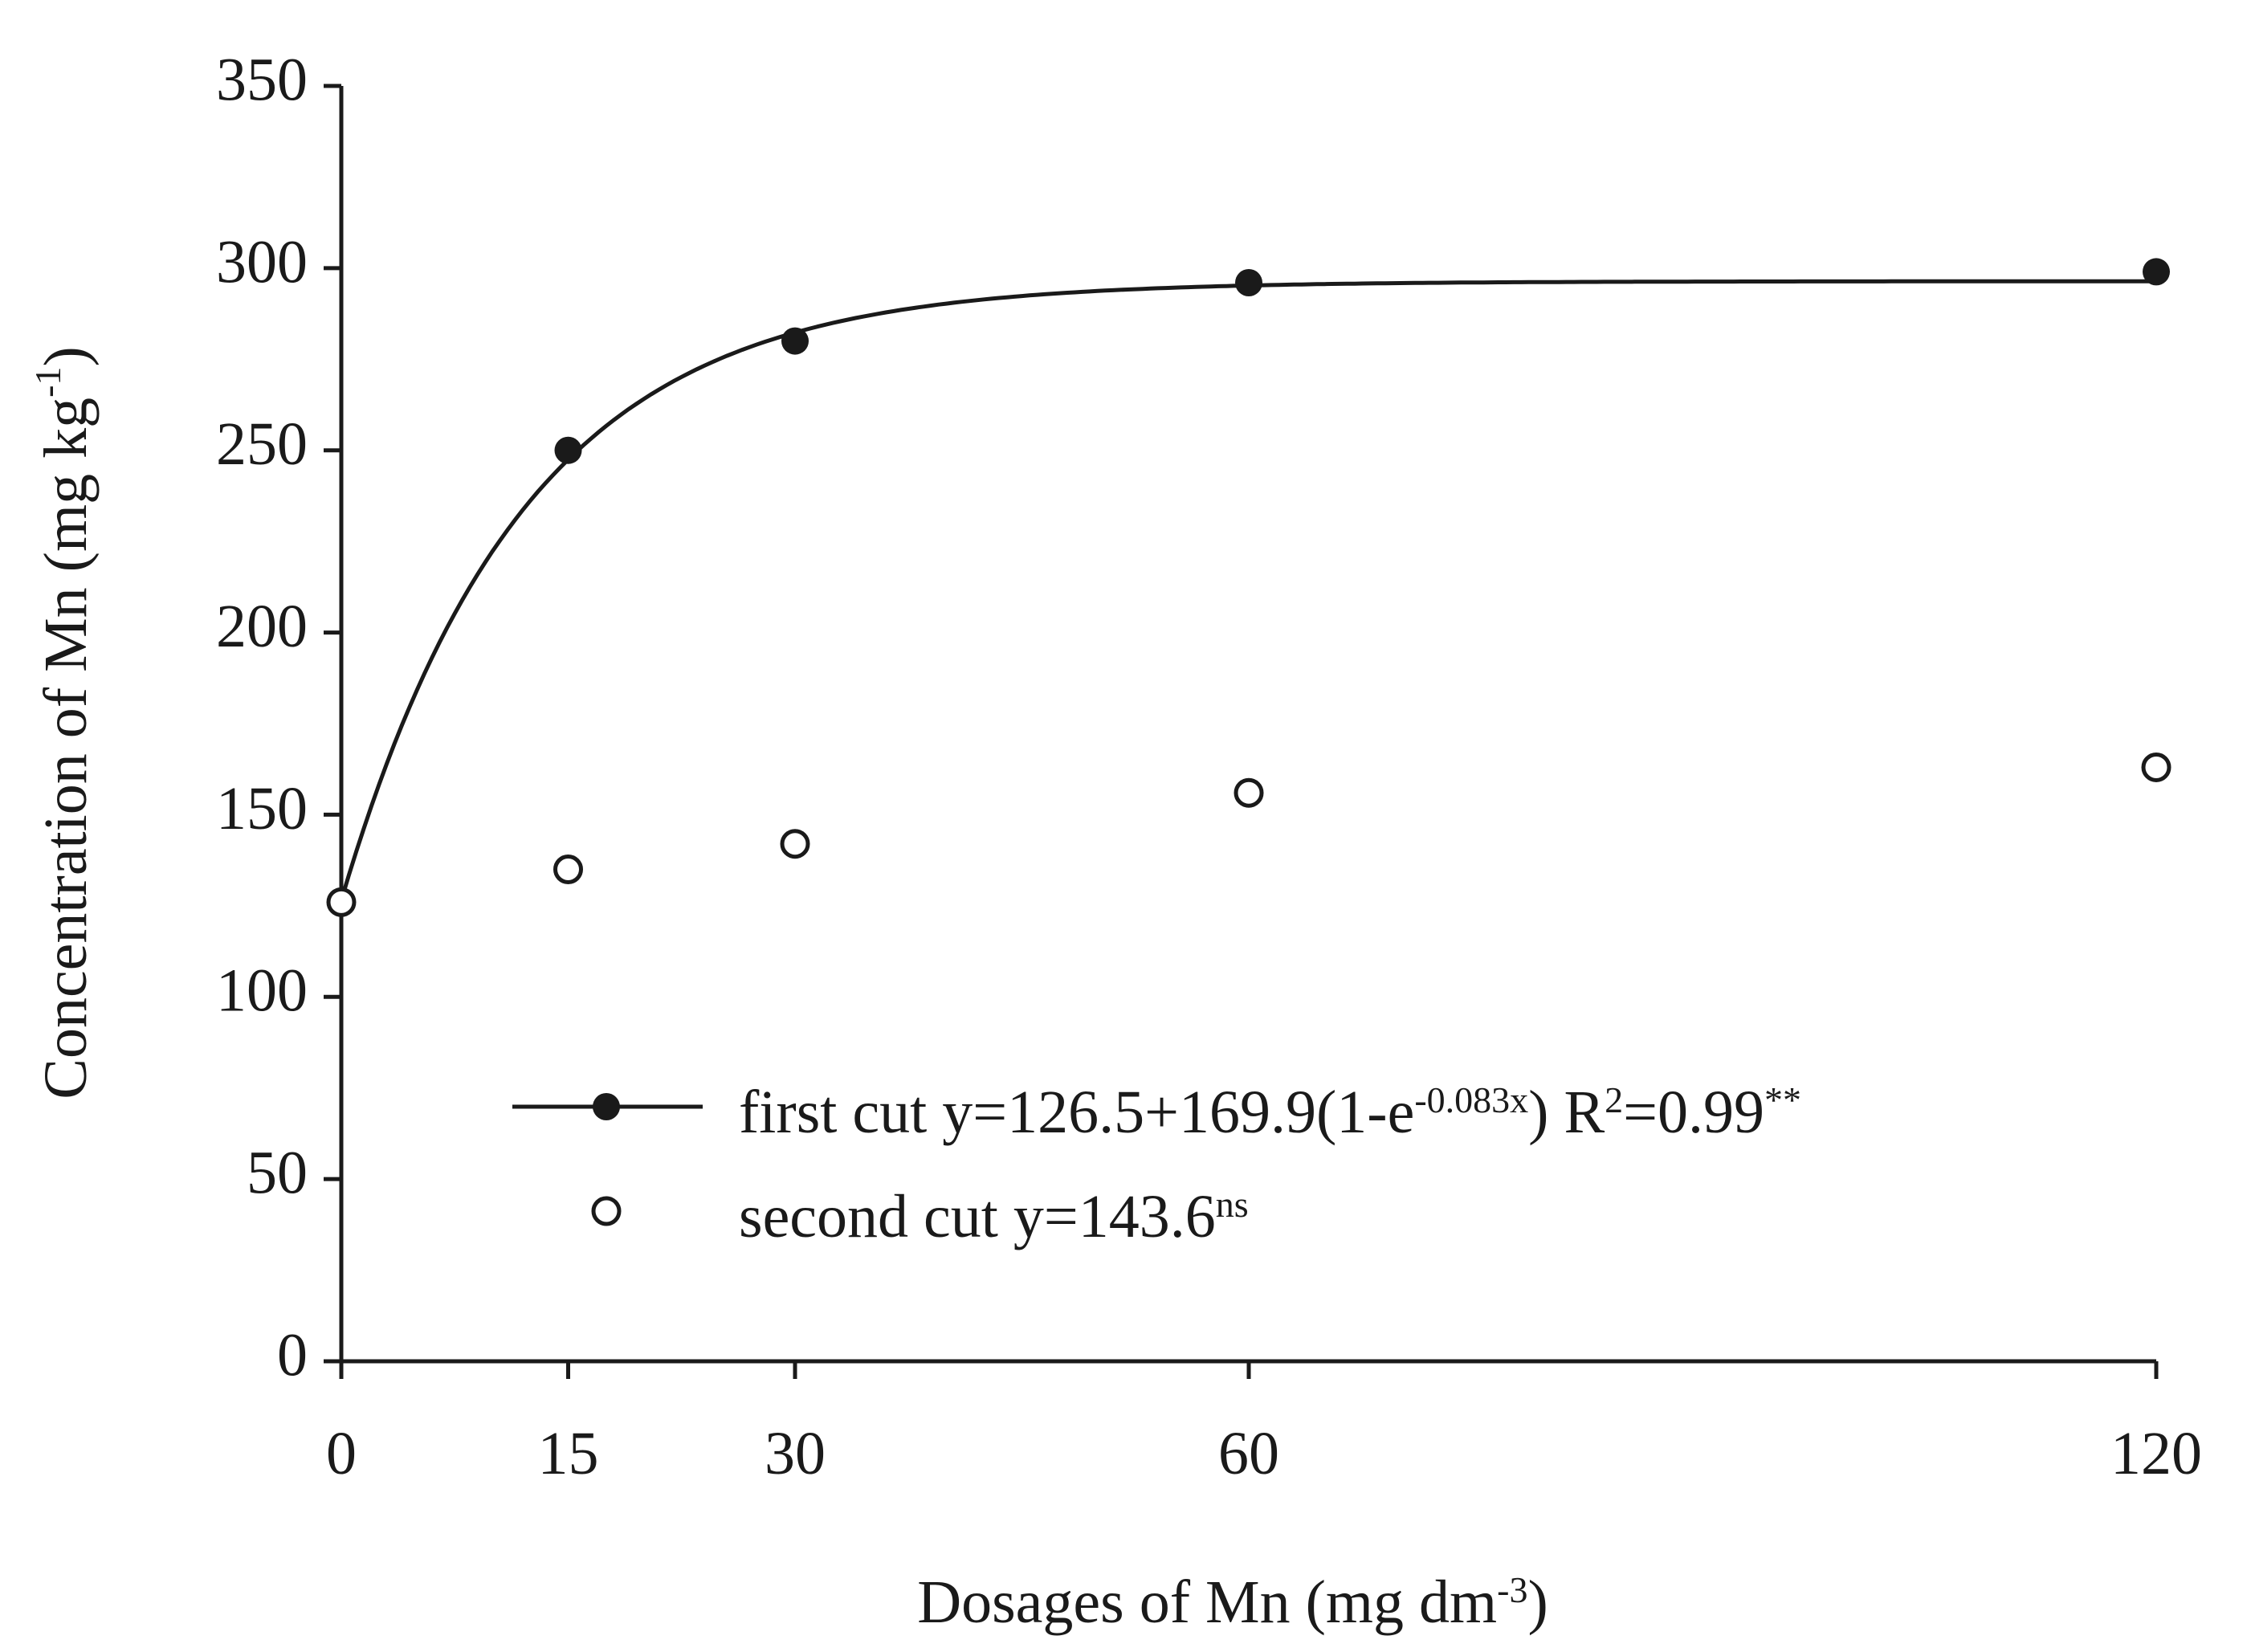 This screenshot has width=2251, height=1652. Describe the element at coordinates (278, 717) in the screenshot. I see `y-ticks: 0 50 100 150 200 250 300 350` at that location.